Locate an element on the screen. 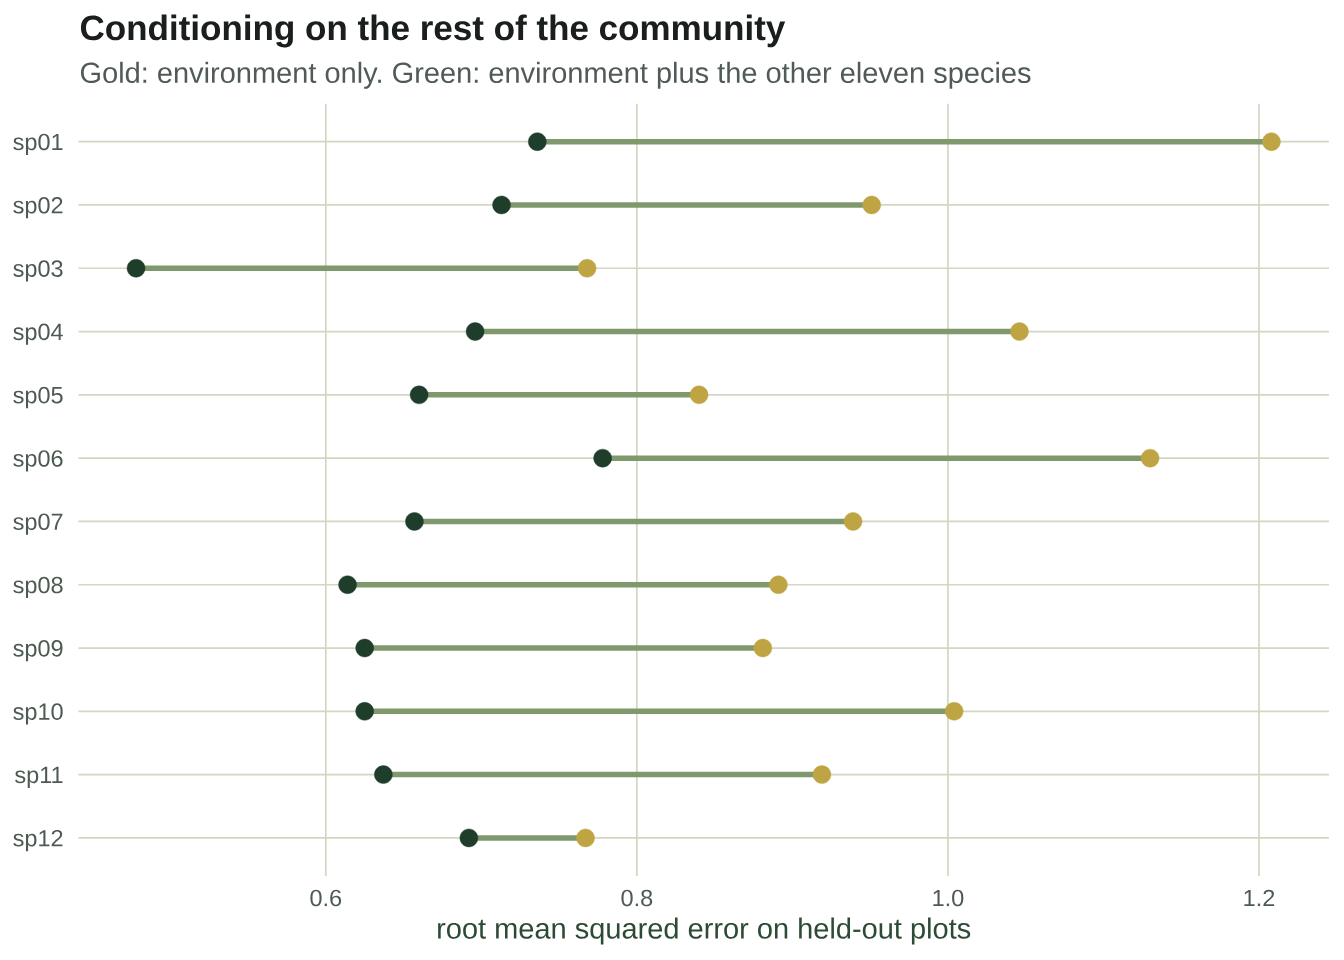 The height and width of the screenshot is (960, 1344). y-tick-label: sp09 is located at coordinates (38, 651).